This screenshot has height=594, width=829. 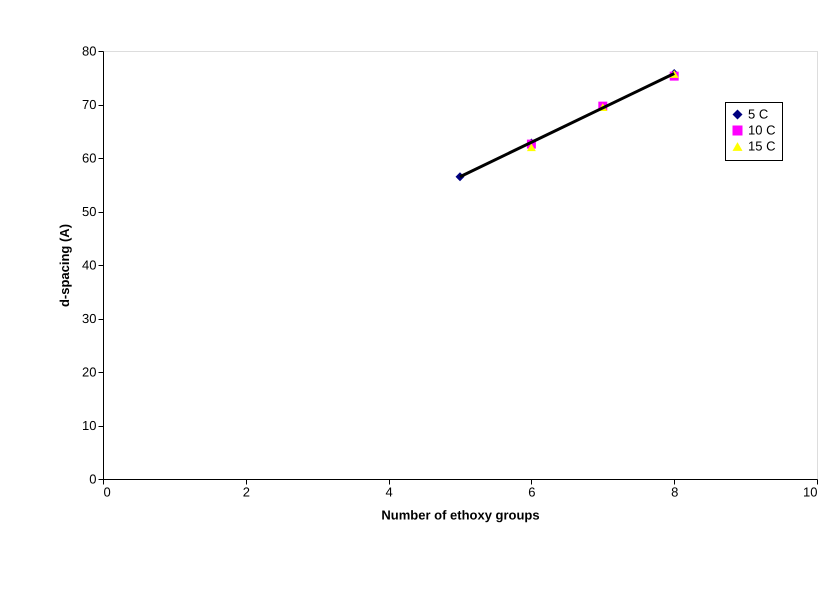 What do you see at coordinates (460, 515) in the screenshot?
I see `x-axis-title: Number of ethoxy groups` at bounding box center [460, 515].